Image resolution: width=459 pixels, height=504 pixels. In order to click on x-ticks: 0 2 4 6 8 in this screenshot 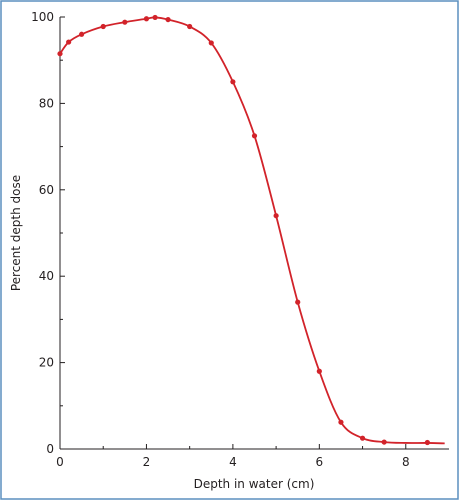, I will do `click(233, 456)`.